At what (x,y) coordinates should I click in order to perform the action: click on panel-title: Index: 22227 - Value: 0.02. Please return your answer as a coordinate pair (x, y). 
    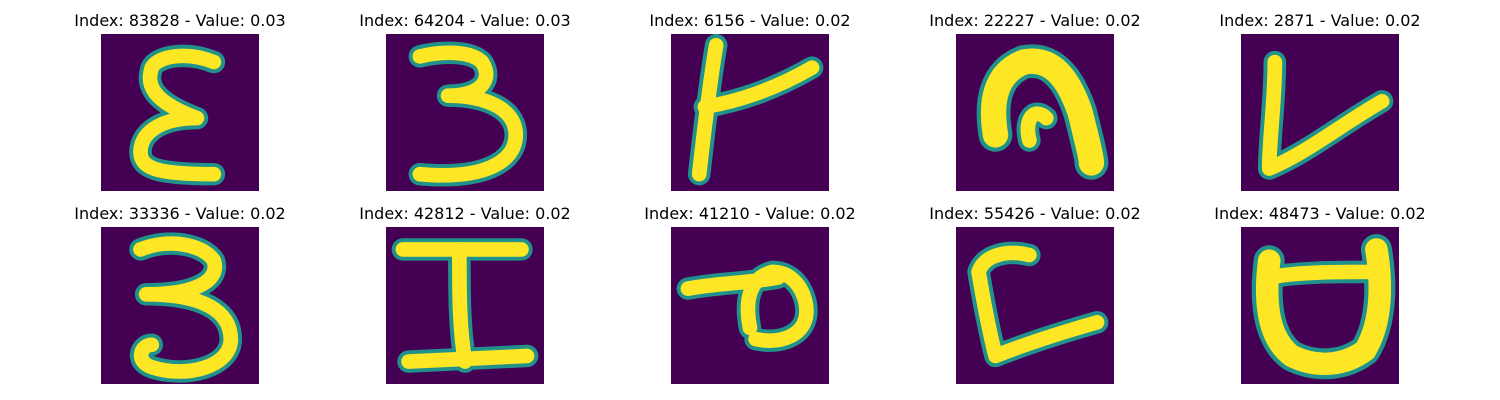
    Looking at the image, I should click on (1035, 20).